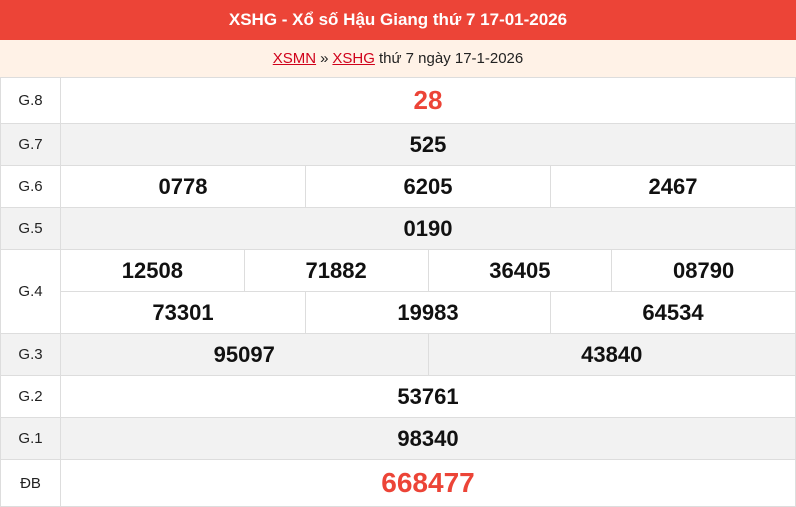  What do you see at coordinates (30, 186) in the screenshot?
I see `prize-label: G.6` at bounding box center [30, 186].